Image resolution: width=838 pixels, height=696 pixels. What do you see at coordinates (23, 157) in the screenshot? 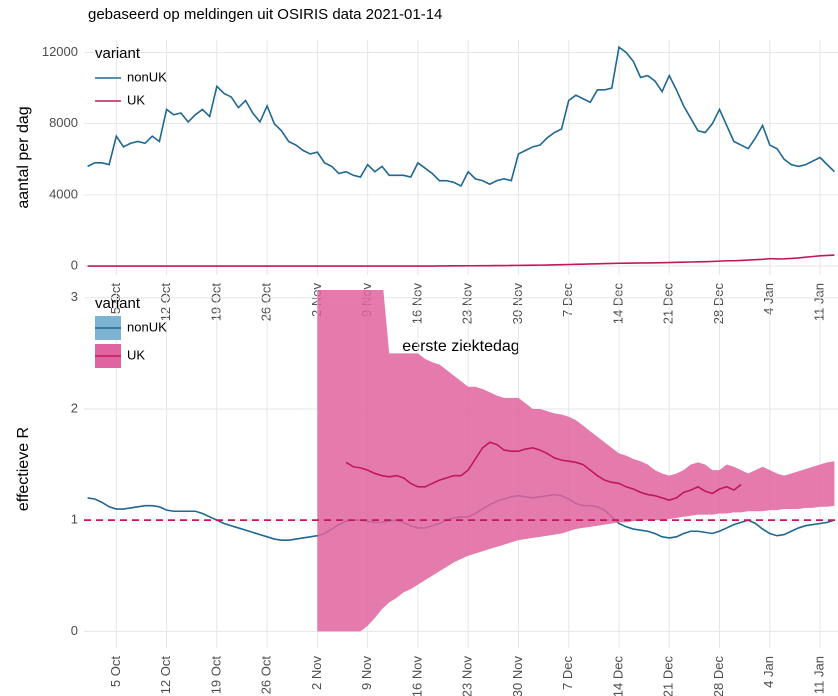
I see `y-axis-label: aantal per dag` at bounding box center [23, 157].